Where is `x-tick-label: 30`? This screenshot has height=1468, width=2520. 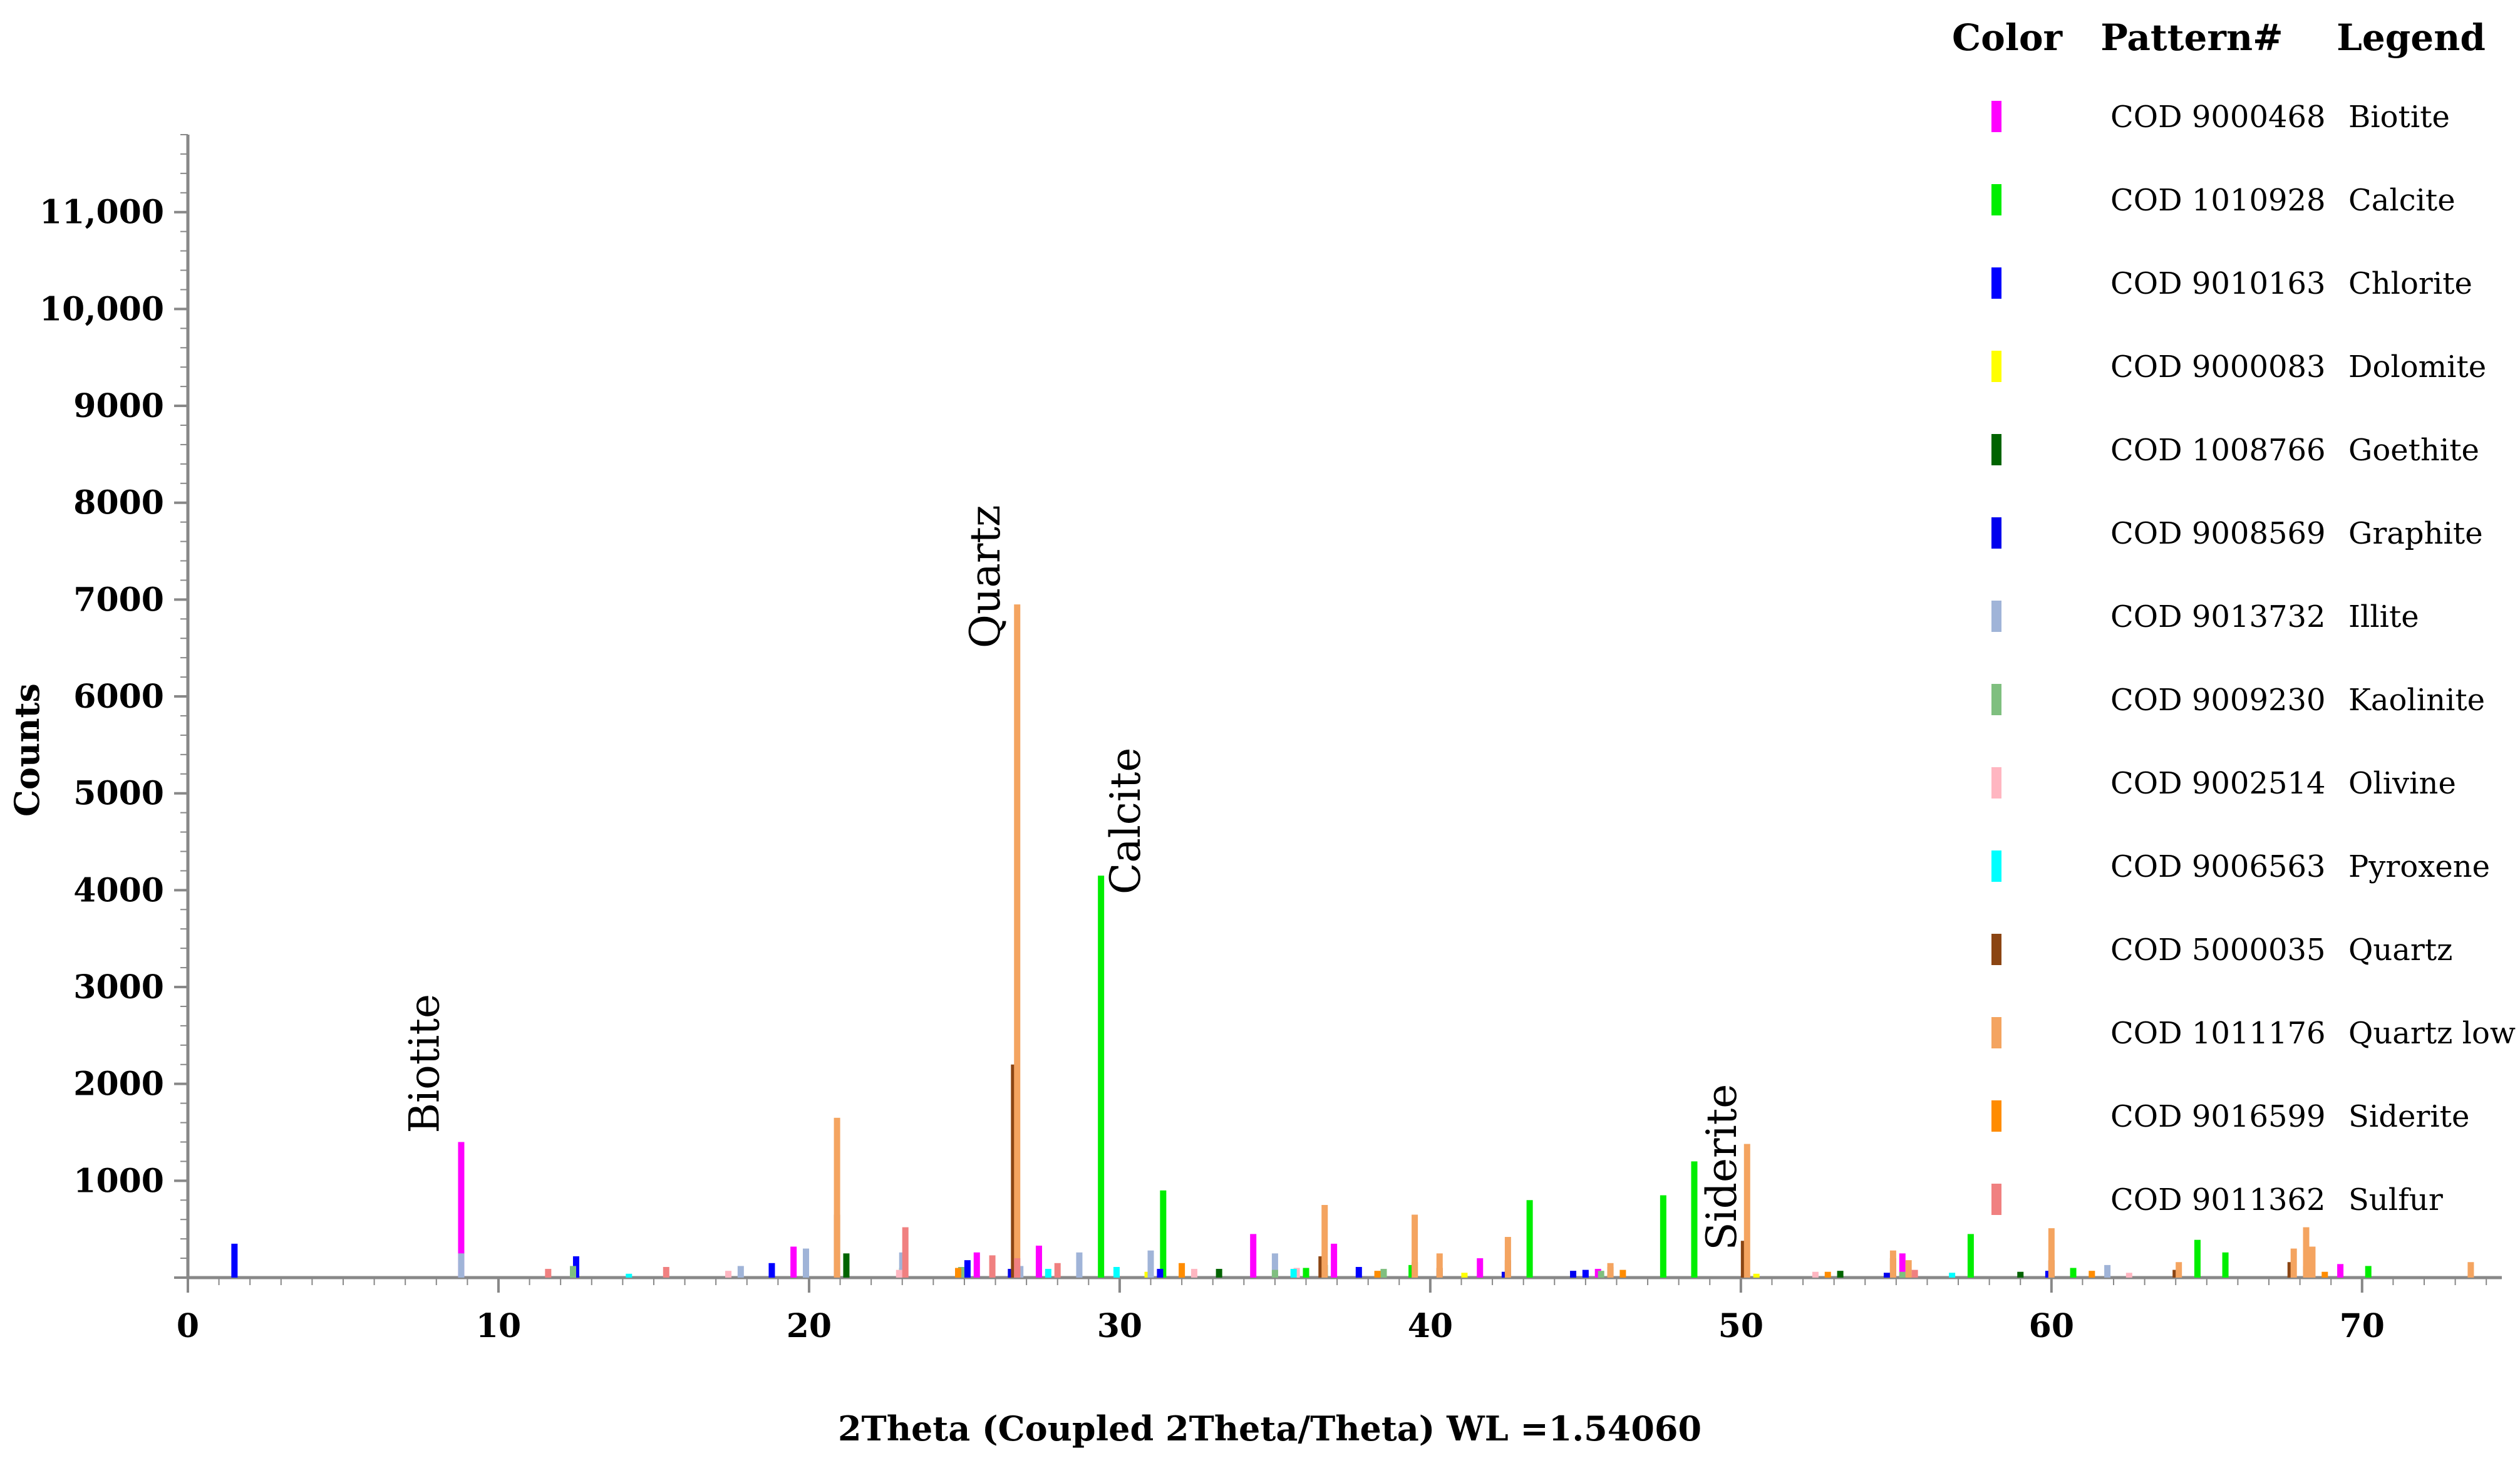
x-tick-label: 30 is located at coordinates (1119, 1326).